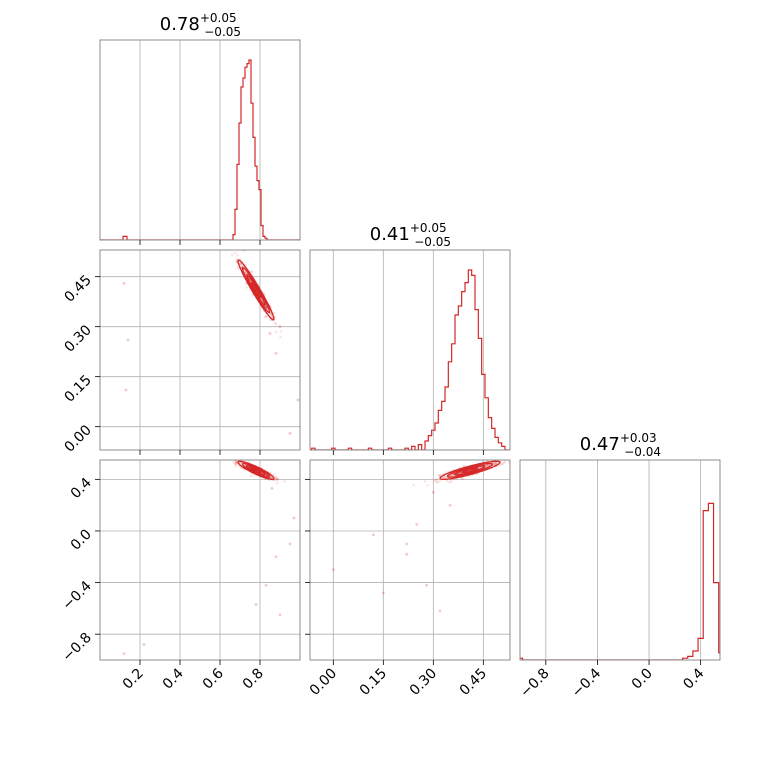 The height and width of the screenshot is (760, 760). Describe the element at coordinates (323, 682) in the screenshot. I see `x-tick-label: 0.00` at that location.